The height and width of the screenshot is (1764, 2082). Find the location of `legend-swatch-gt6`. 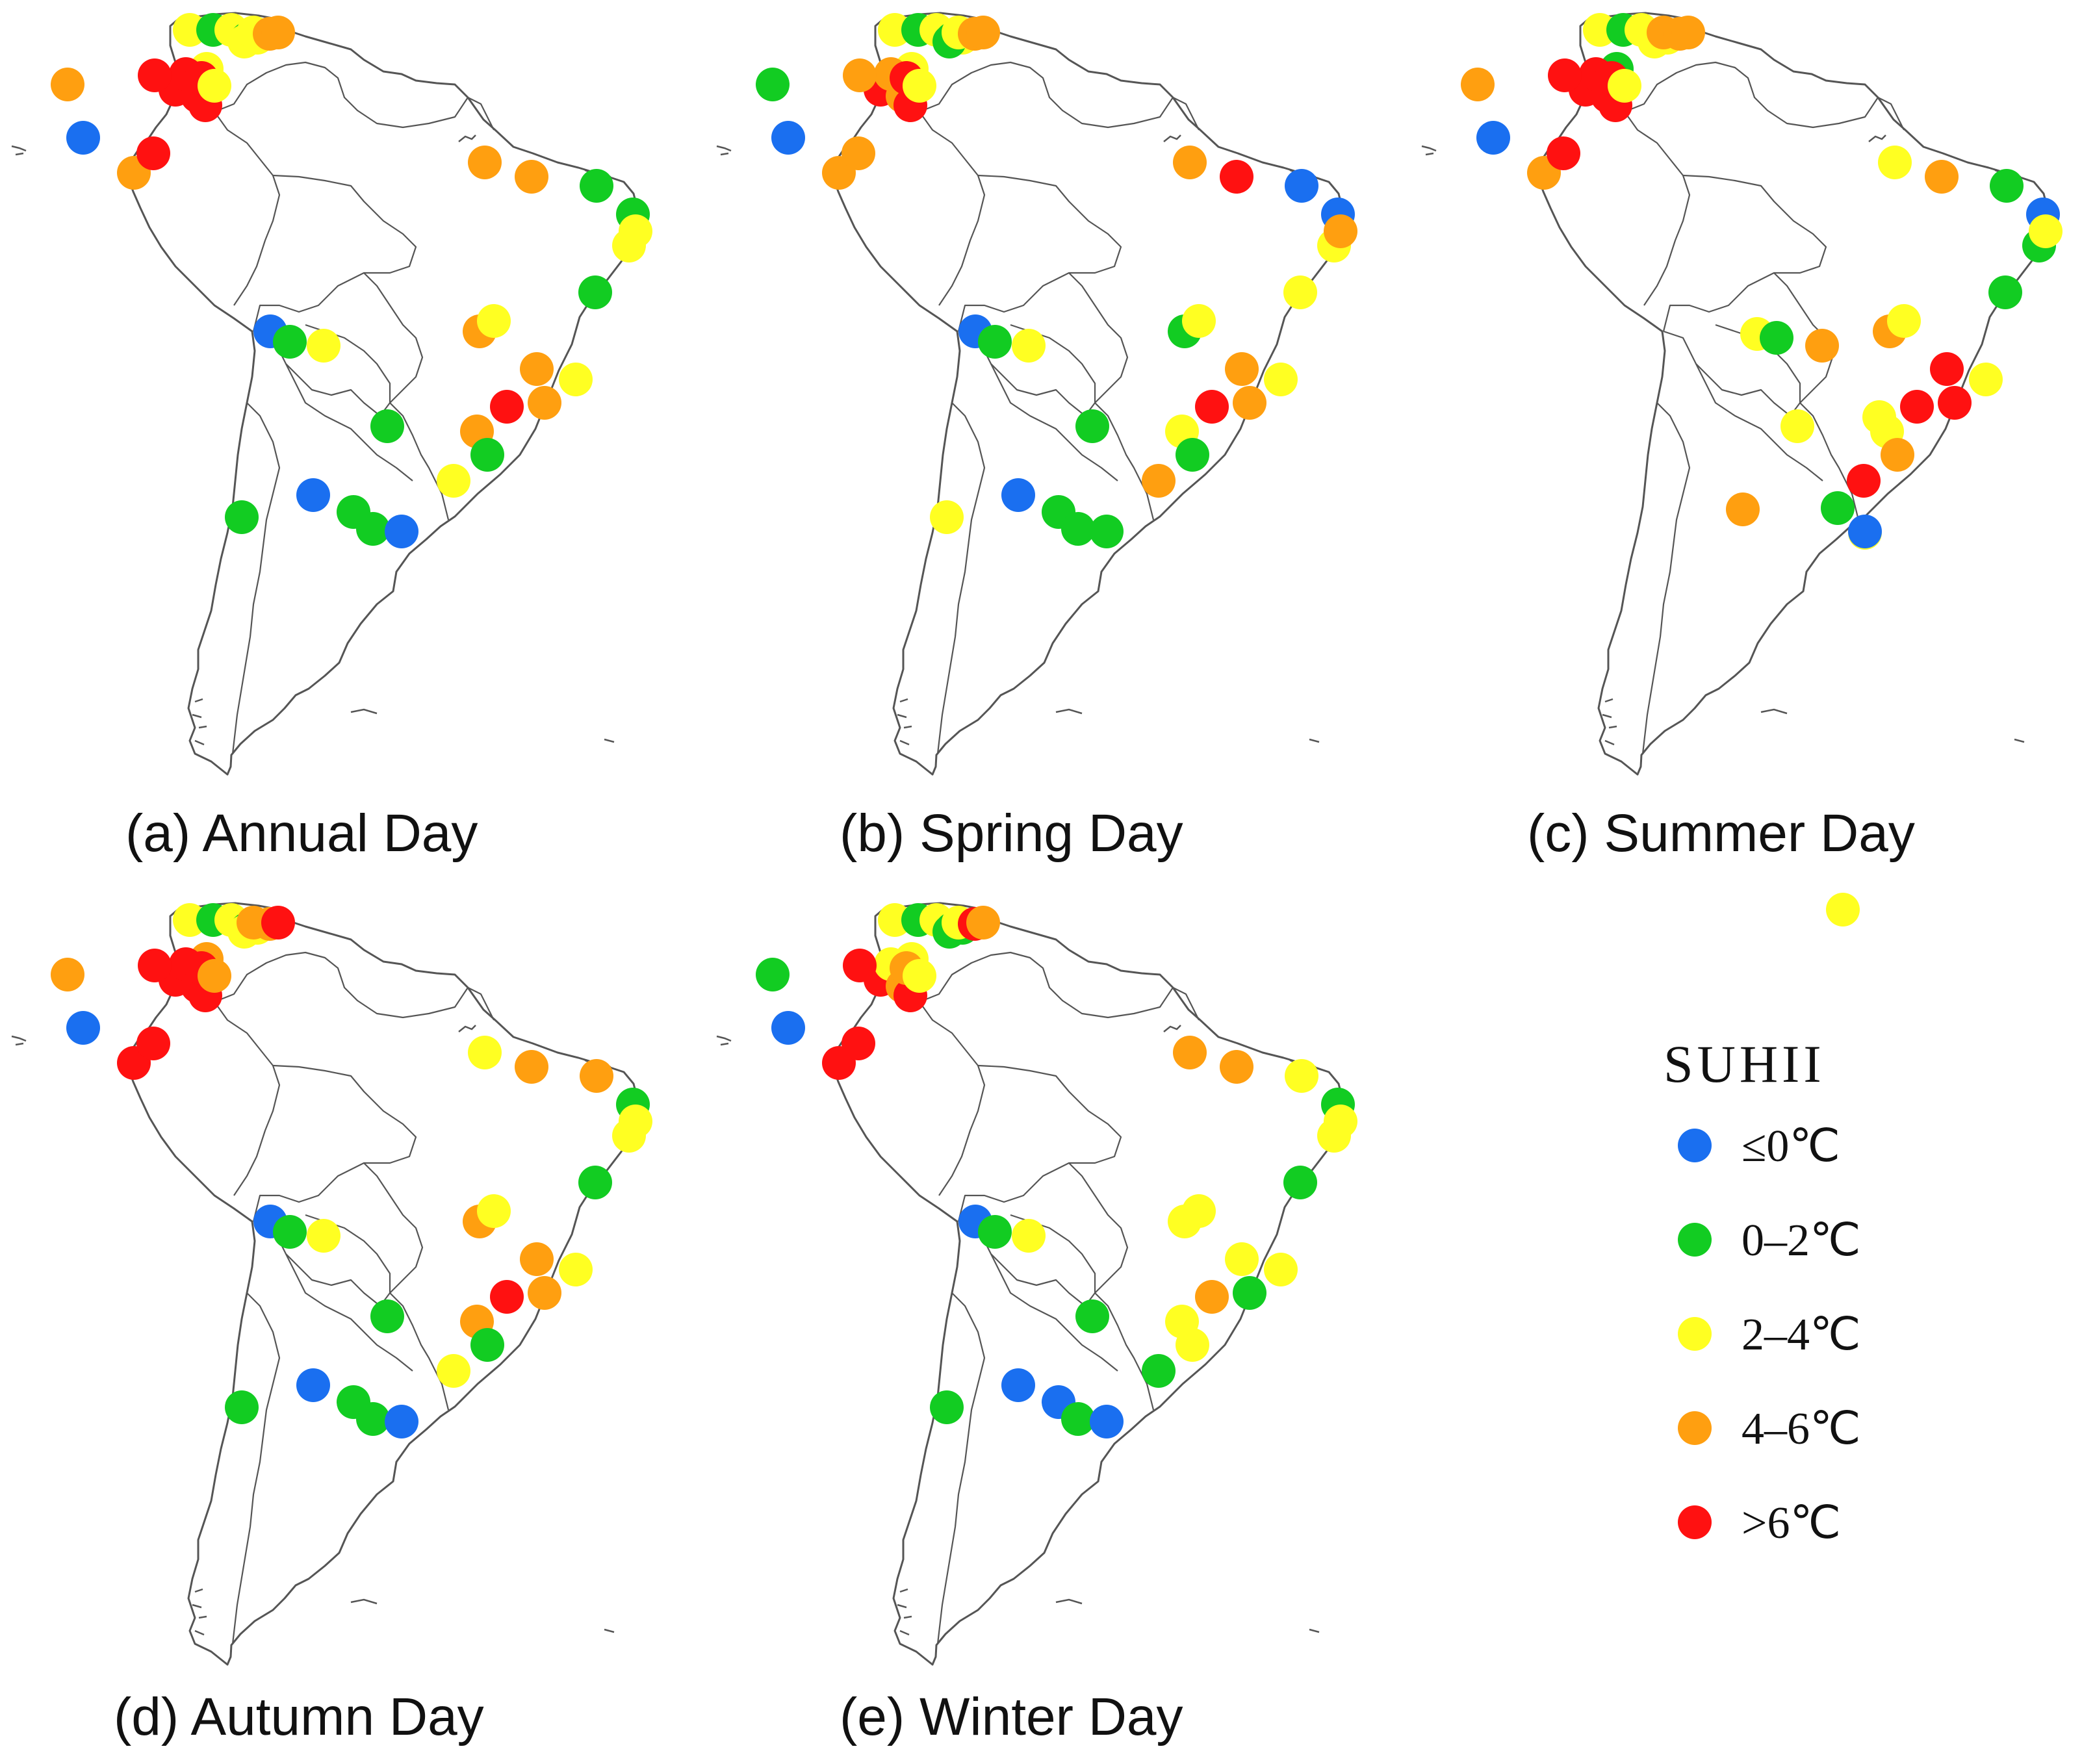

legend-swatch-gt6 is located at coordinates (1695, 1522).